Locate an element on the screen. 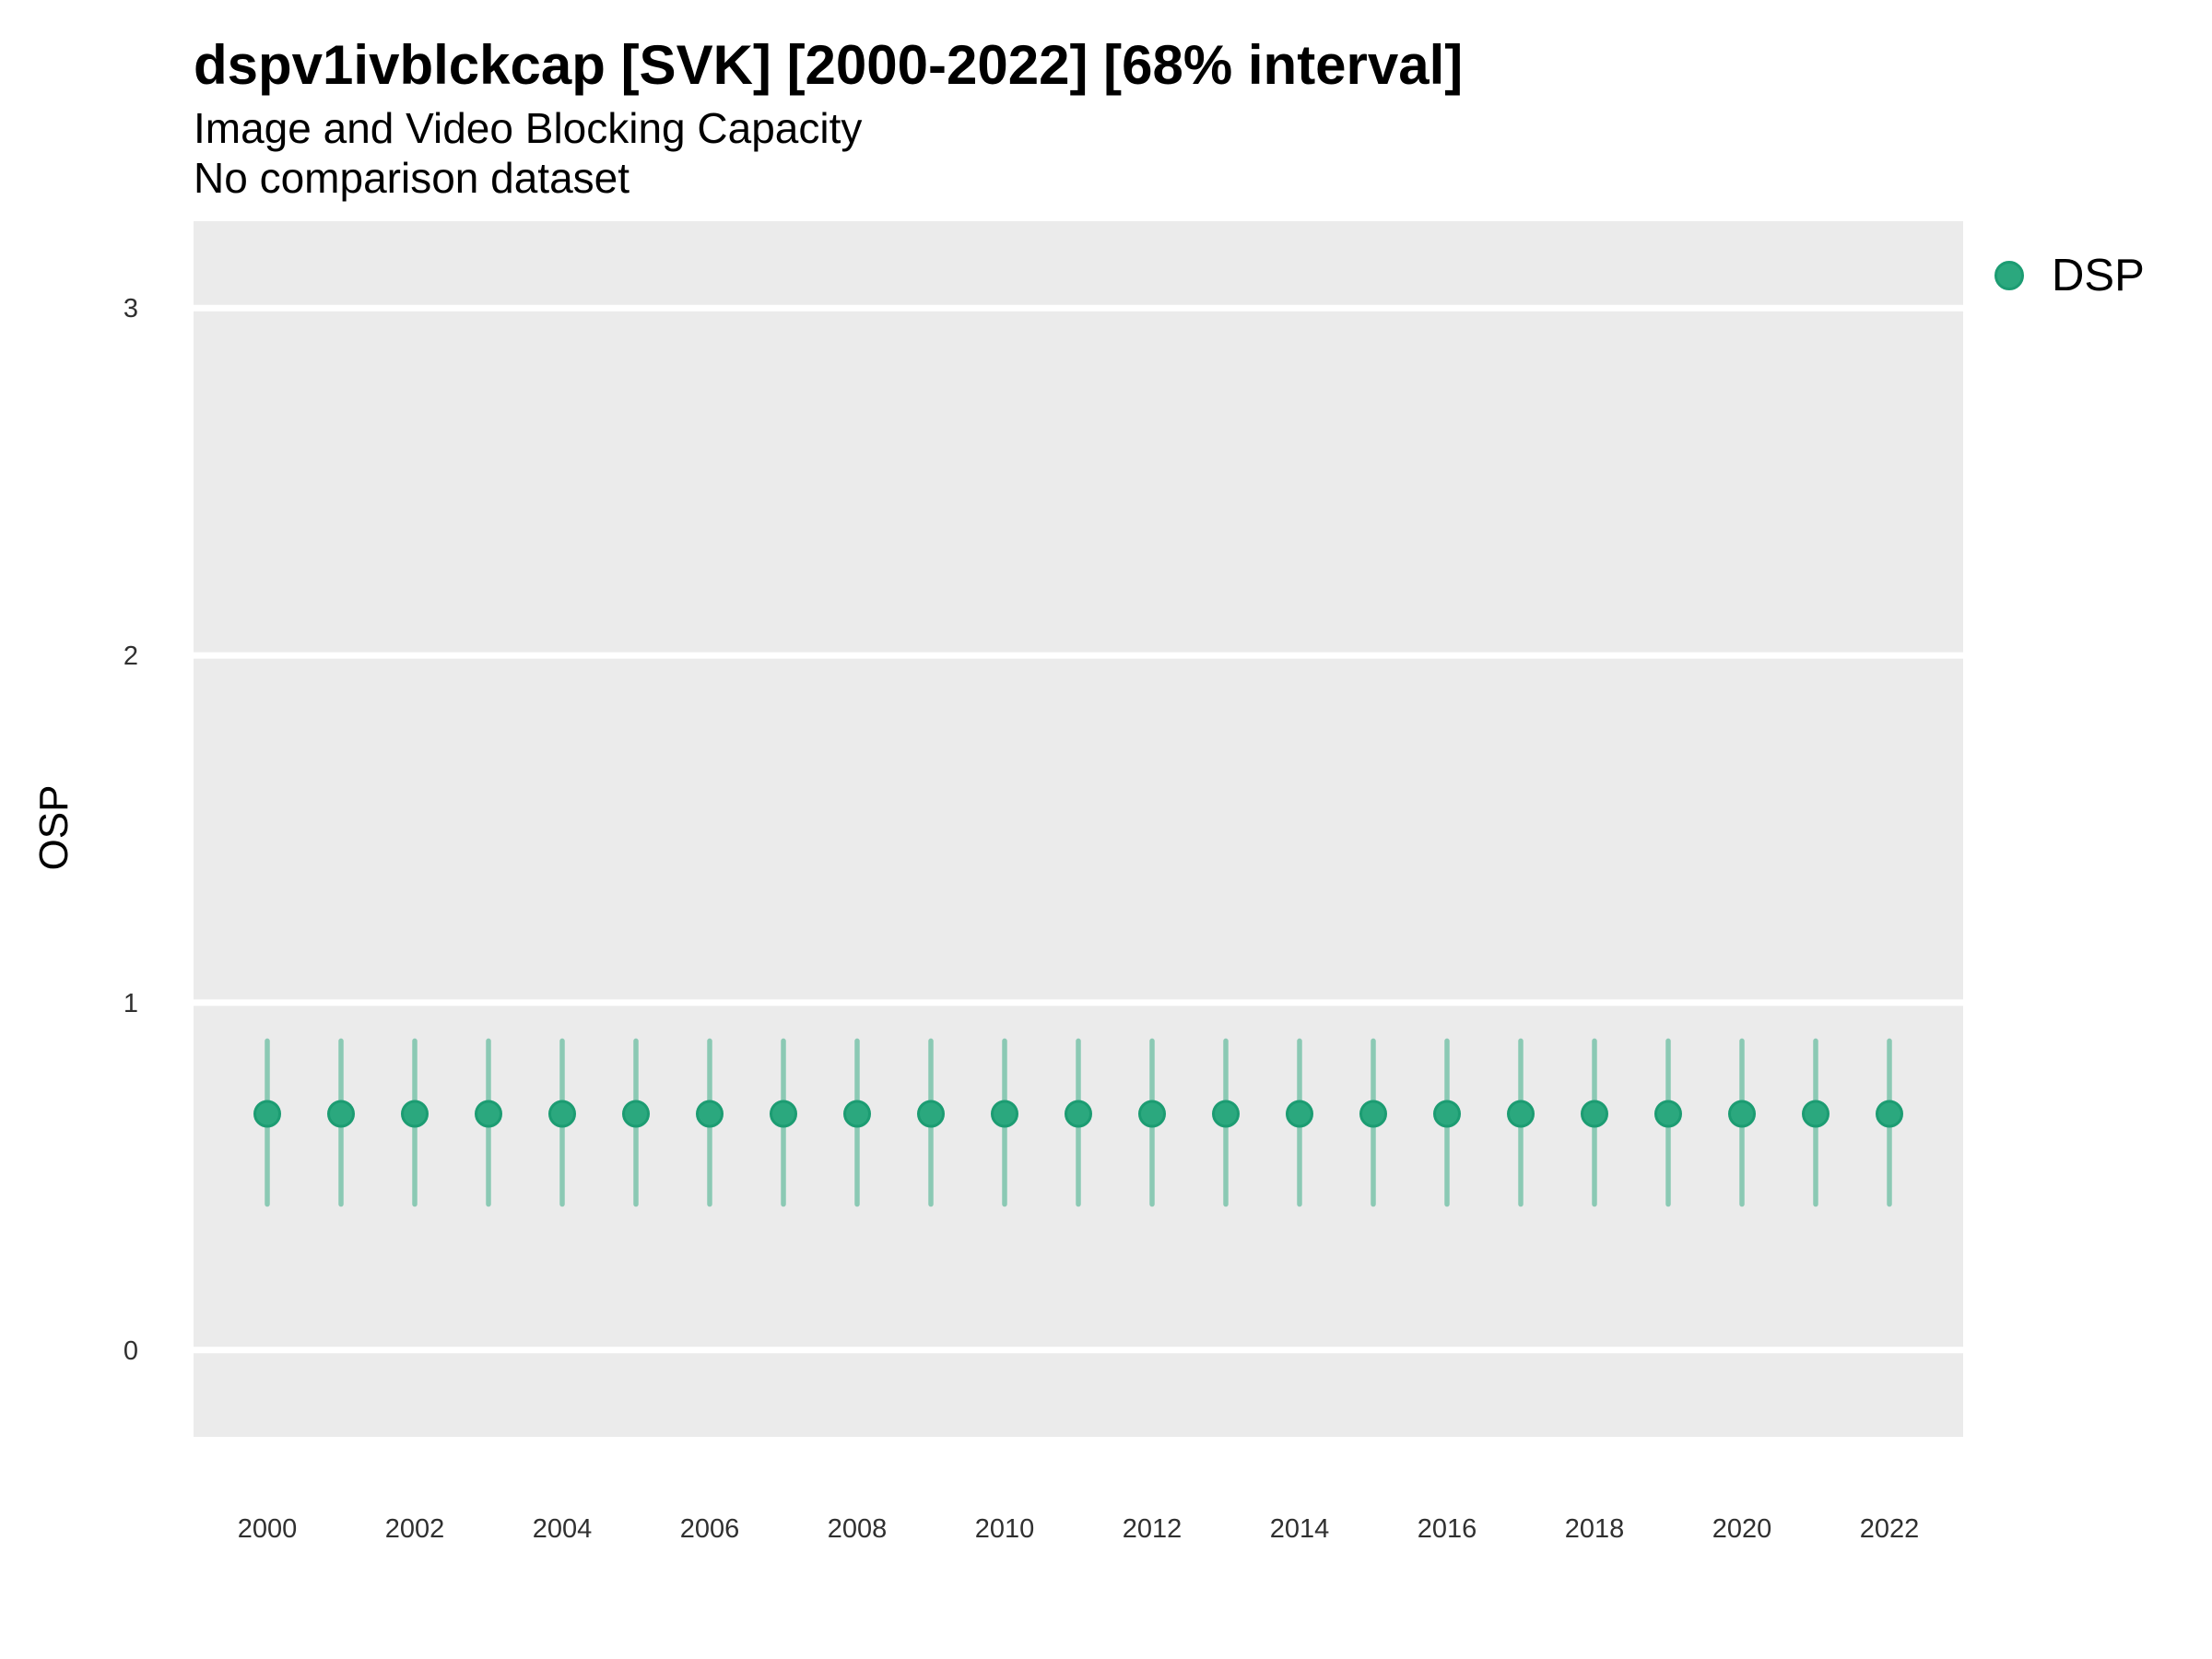 The width and height of the screenshot is (2212, 1659). data-point-2001 is located at coordinates (341, 1114).